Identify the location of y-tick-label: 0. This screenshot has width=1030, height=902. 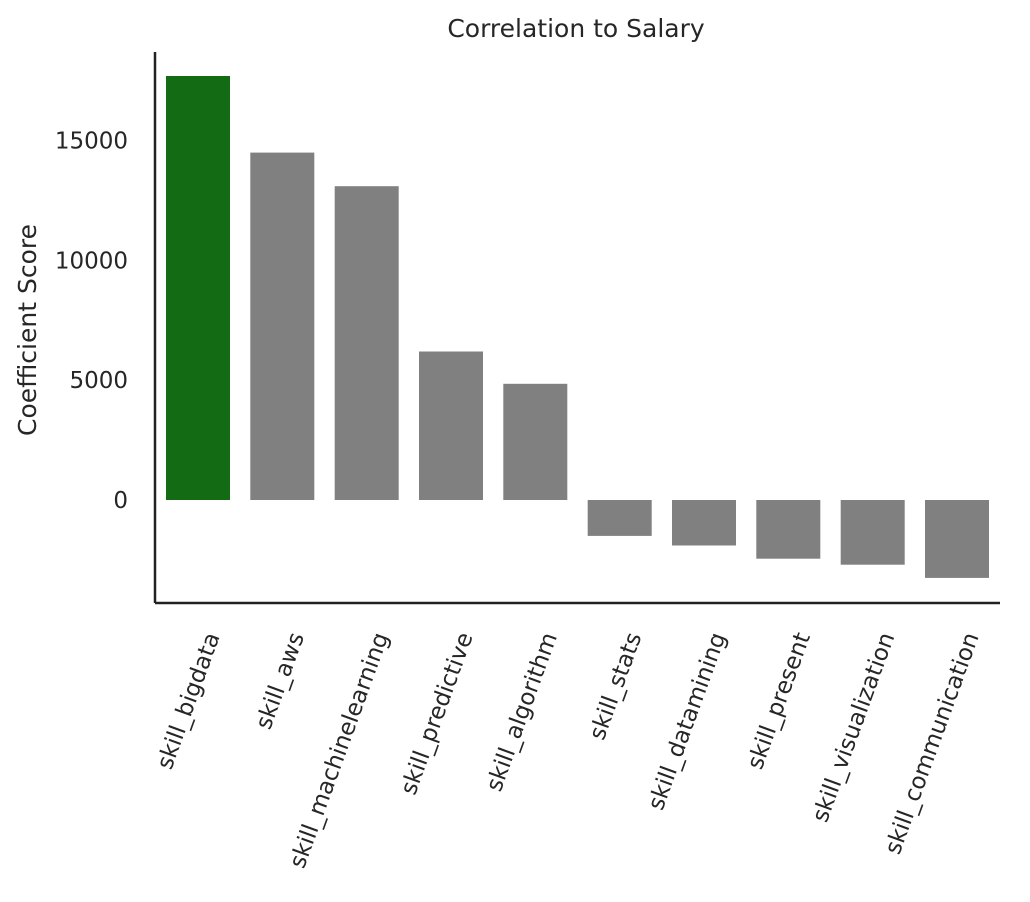
(120, 501).